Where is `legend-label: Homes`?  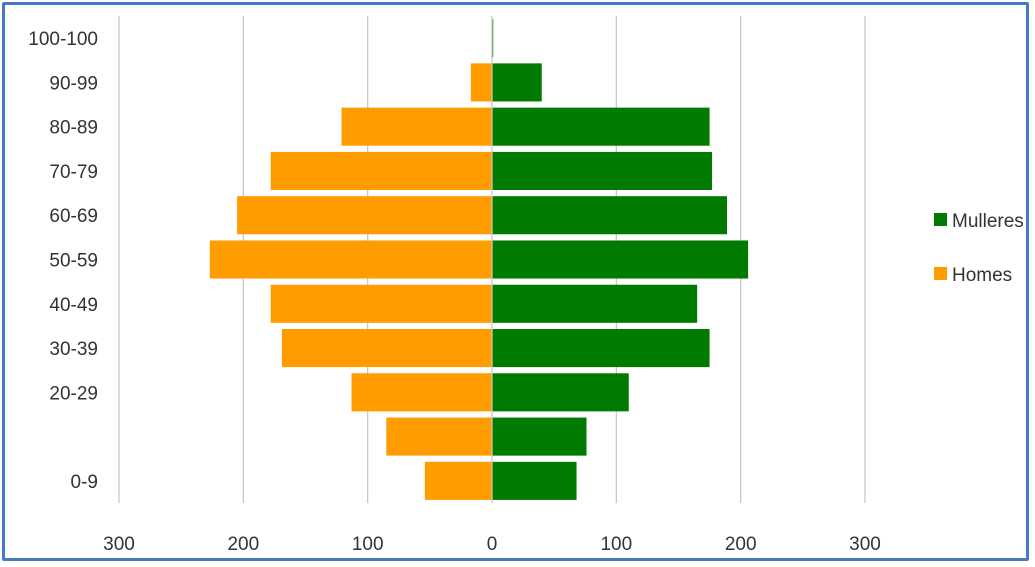
legend-label: Homes is located at coordinates (982, 275).